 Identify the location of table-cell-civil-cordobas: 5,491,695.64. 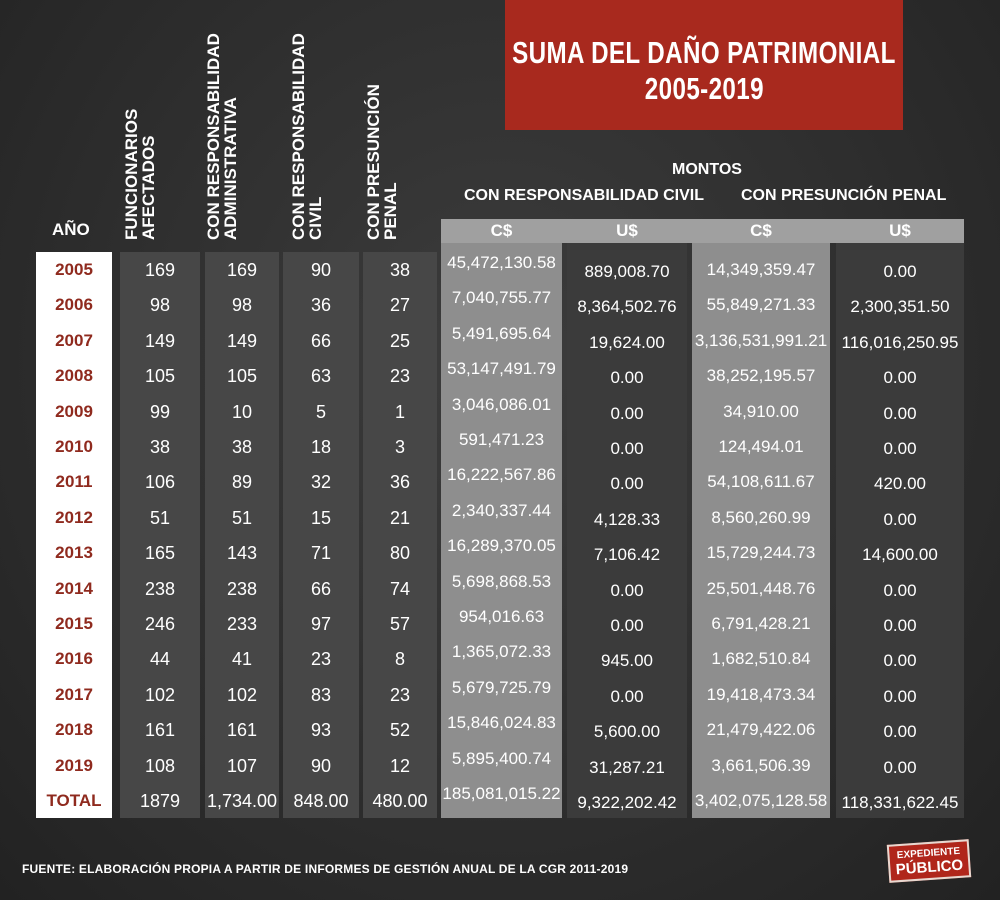
(501, 333).